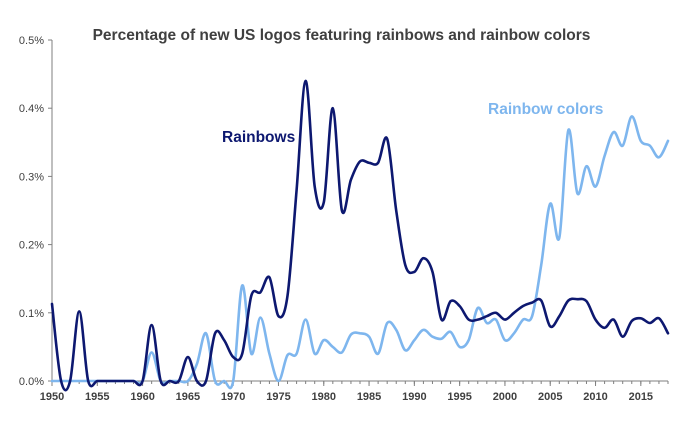  Describe the element at coordinates (31, 382) in the screenshot. I see `y-tick-label: 0.0%` at that location.